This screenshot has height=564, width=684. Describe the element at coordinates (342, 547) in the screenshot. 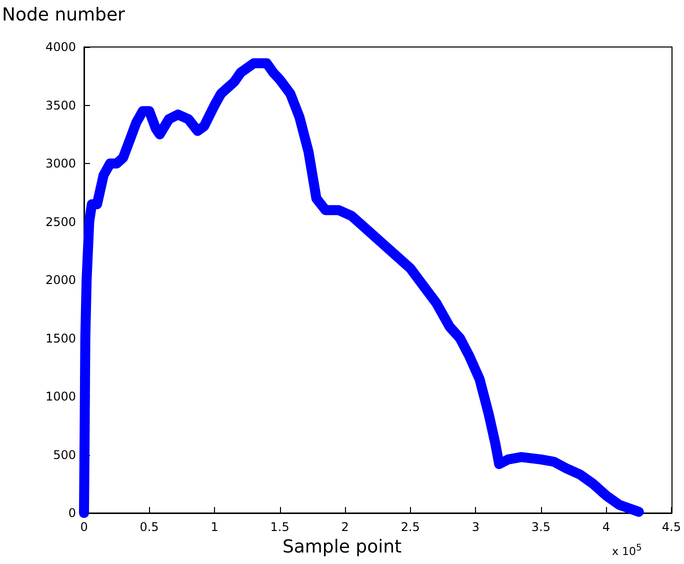

I see `x-axis-title: Sample point` at that location.